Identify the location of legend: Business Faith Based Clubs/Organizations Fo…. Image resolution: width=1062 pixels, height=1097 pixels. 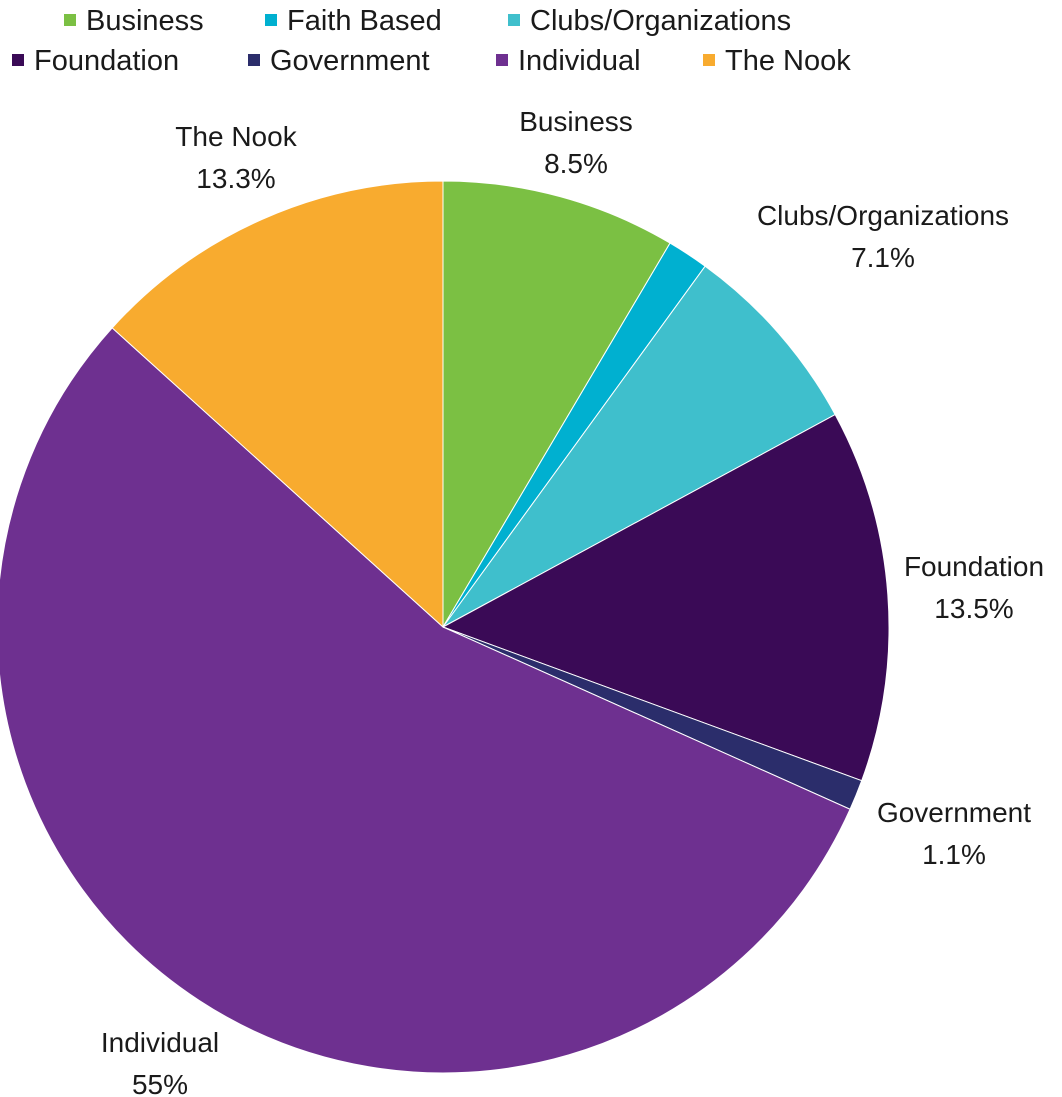
(431, 41).